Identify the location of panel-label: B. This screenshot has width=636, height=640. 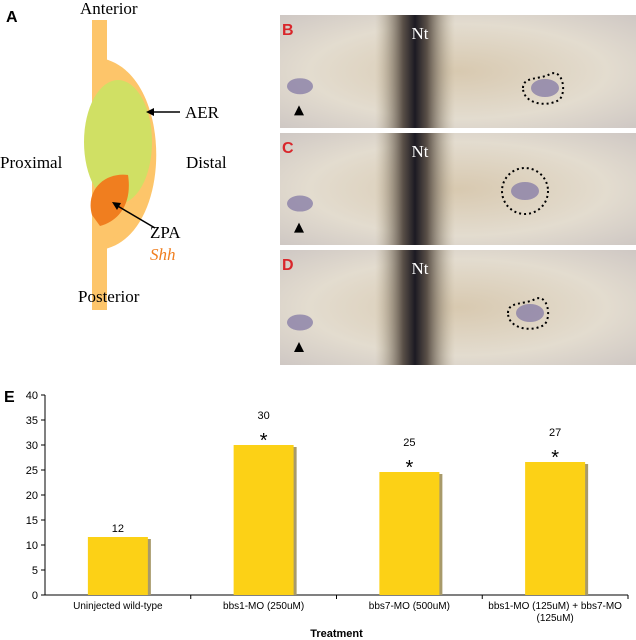
(288, 30).